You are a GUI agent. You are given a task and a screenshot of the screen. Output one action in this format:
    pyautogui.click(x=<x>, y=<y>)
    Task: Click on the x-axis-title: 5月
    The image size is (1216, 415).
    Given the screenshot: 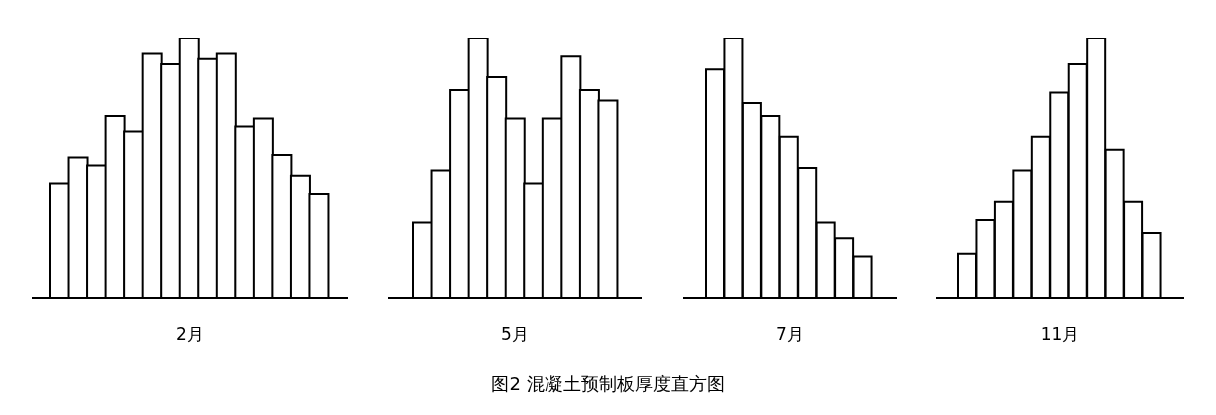 What is the action you would take?
    pyautogui.click(x=515, y=334)
    